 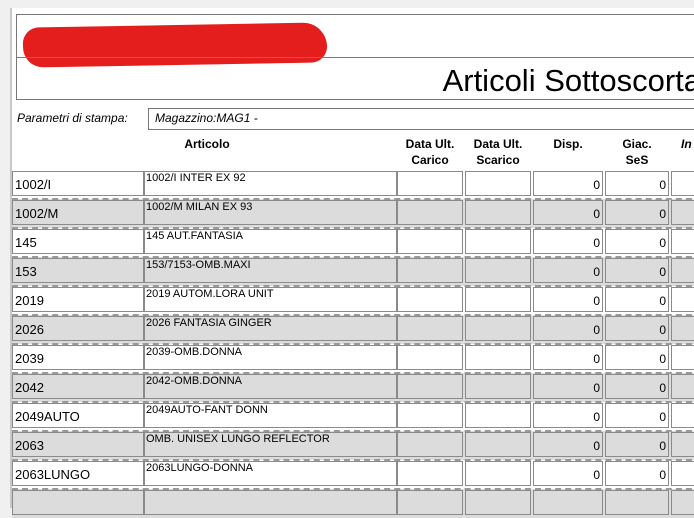 What do you see at coordinates (637, 144) in the screenshot?
I see `col-header-line: Giac.` at bounding box center [637, 144].